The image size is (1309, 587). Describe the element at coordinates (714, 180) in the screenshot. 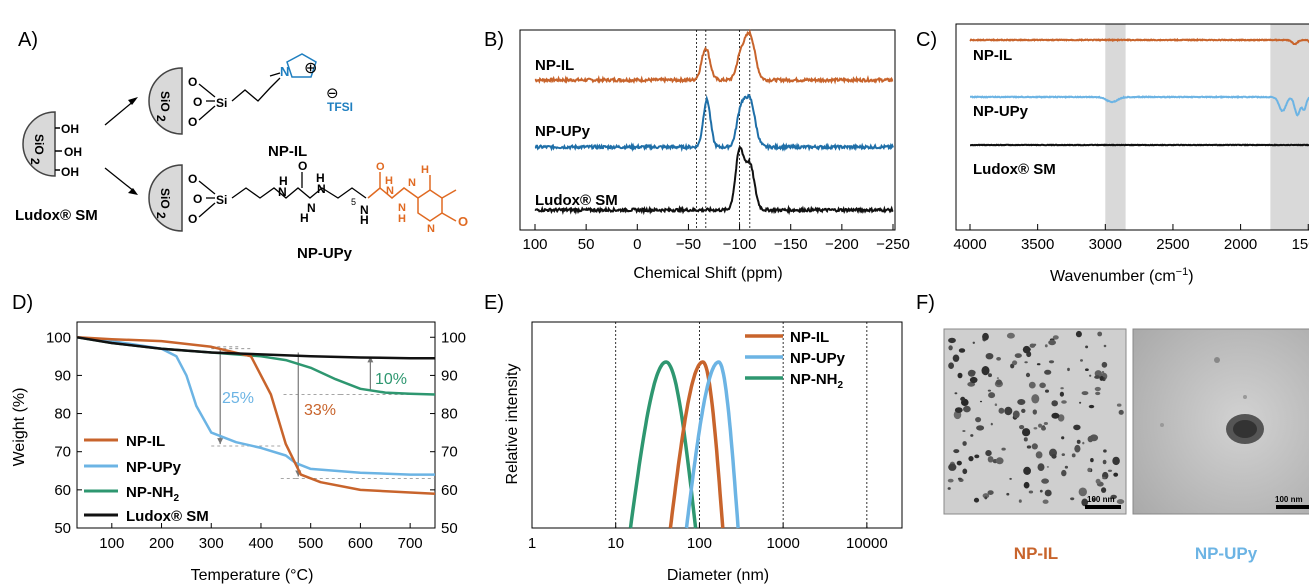

I see `b-spectrum-ludox` at that location.